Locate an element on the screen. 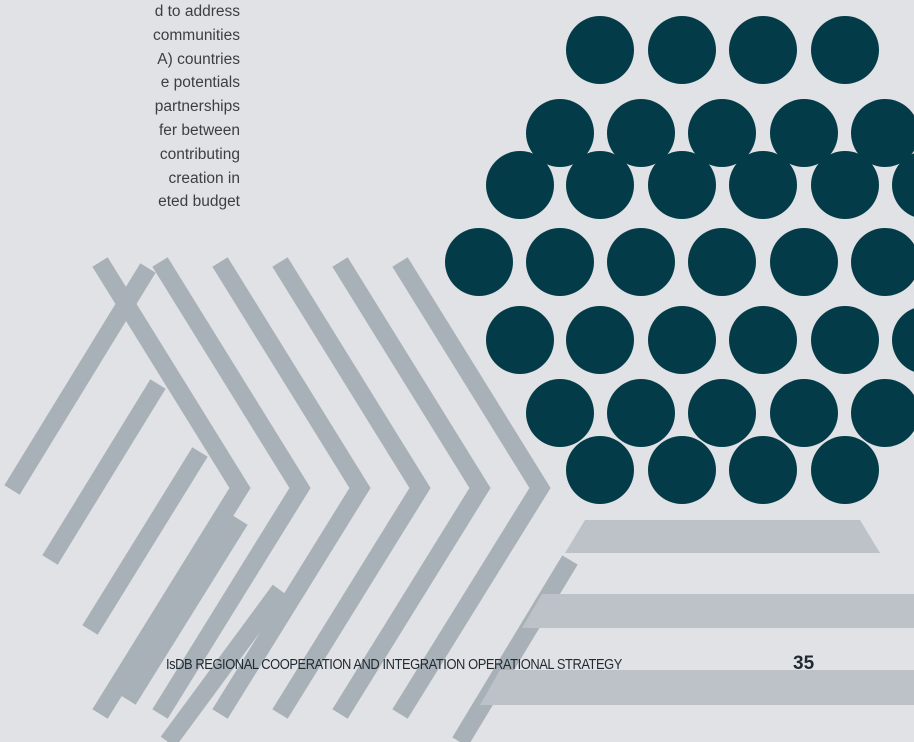 The height and width of the screenshot is (742, 914). body-text-line: e potentials is located at coordinates (200, 83).